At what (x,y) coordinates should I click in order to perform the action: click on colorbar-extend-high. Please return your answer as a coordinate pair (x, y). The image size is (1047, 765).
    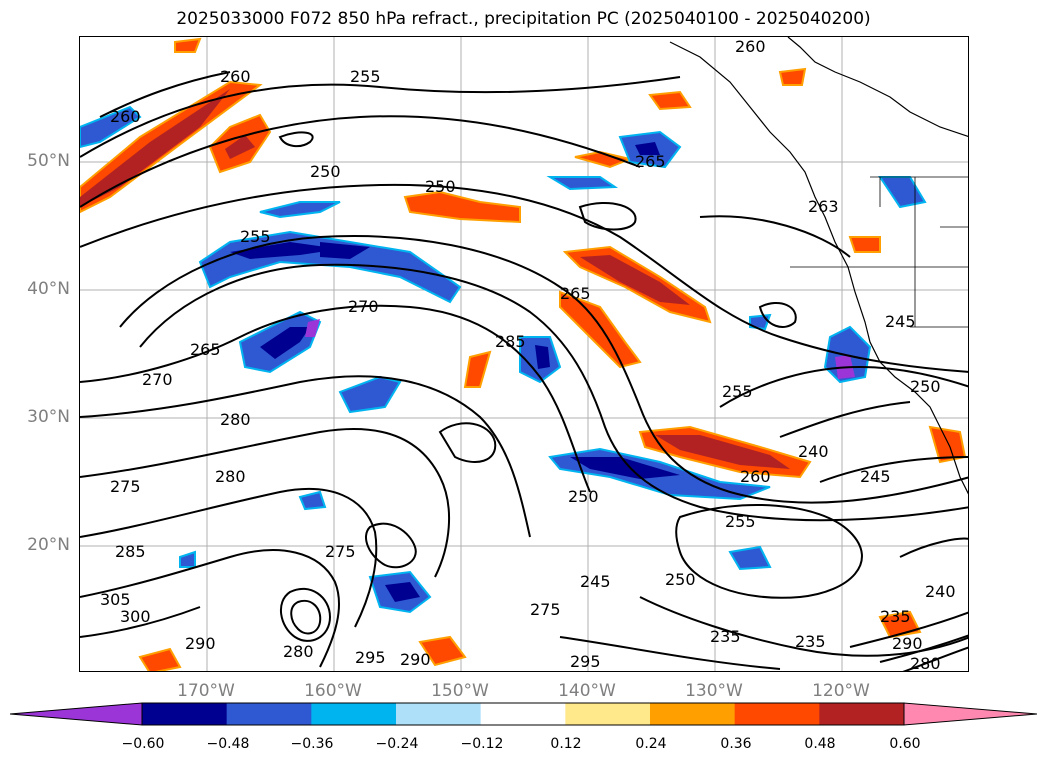
    Looking at the image, I should click on (970, 714).